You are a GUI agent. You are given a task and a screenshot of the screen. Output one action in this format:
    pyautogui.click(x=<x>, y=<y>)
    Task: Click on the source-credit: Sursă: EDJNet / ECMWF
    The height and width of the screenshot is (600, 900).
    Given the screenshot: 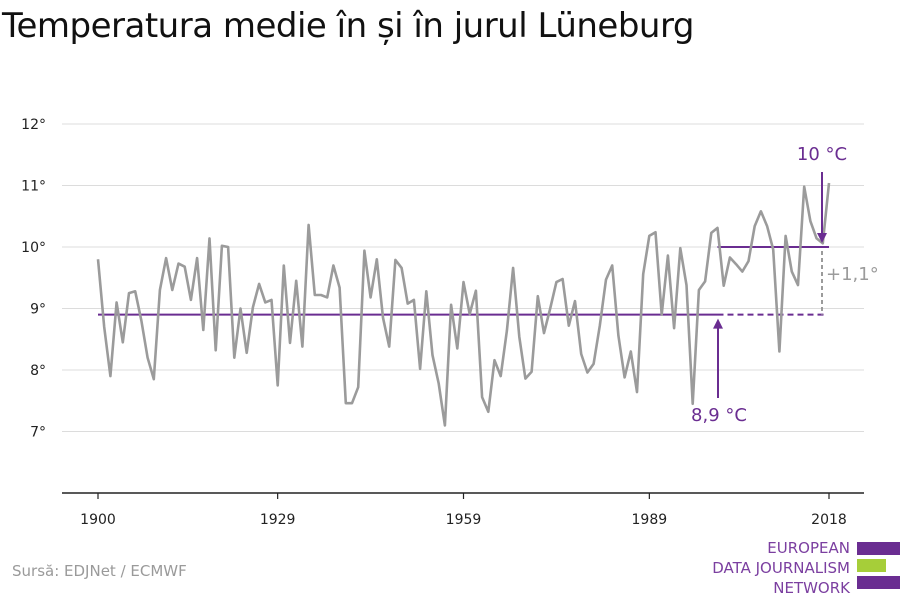 What is the action you would take?
    pyautogui.click(x=99, y=571)
    